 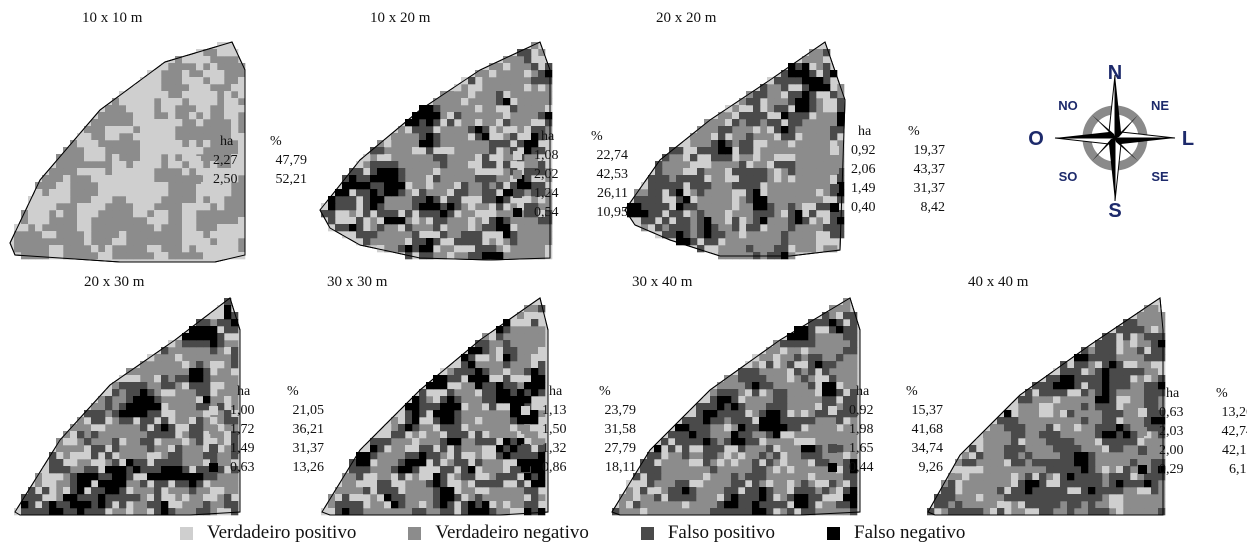 I want to click on stats-ha-value: 2,02, so click(x=546, y=174).